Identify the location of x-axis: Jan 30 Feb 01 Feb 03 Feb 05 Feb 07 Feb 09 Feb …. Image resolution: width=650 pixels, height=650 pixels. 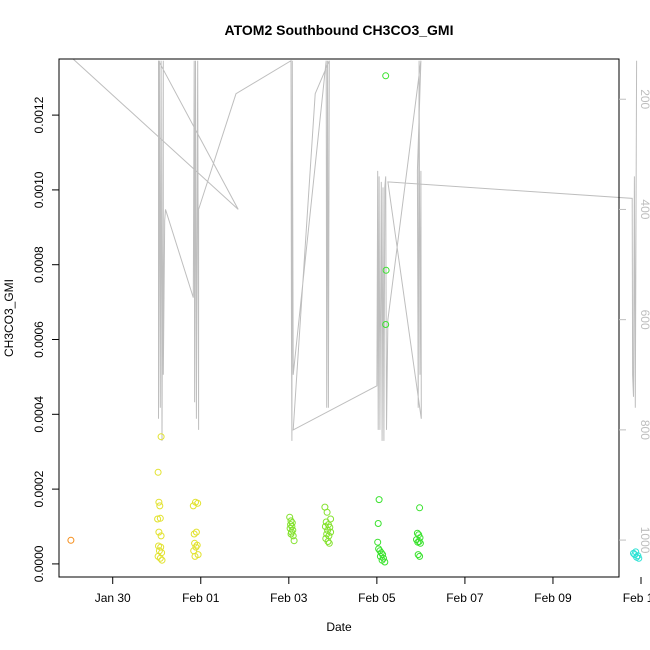
(372, 591).